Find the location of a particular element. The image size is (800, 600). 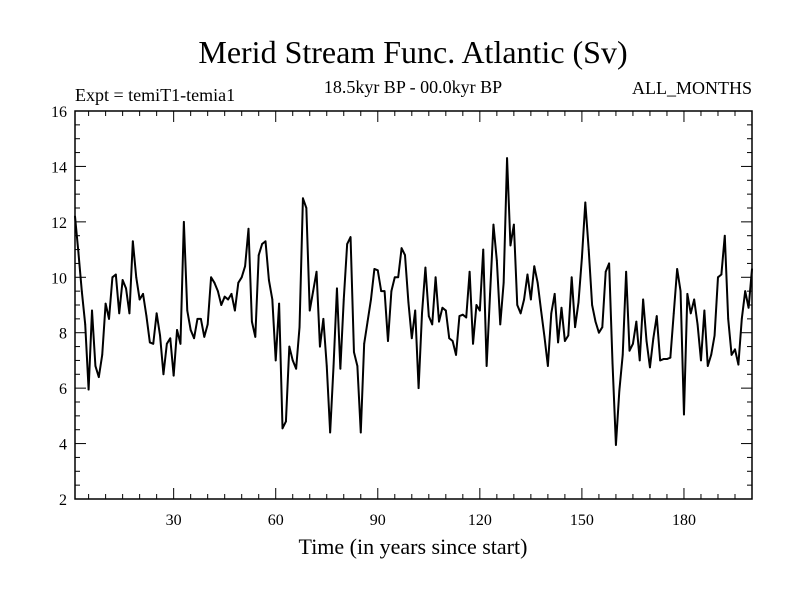

x-tick-labels: 30 60 90 120 150 180 is located at coordinates (431, 520).